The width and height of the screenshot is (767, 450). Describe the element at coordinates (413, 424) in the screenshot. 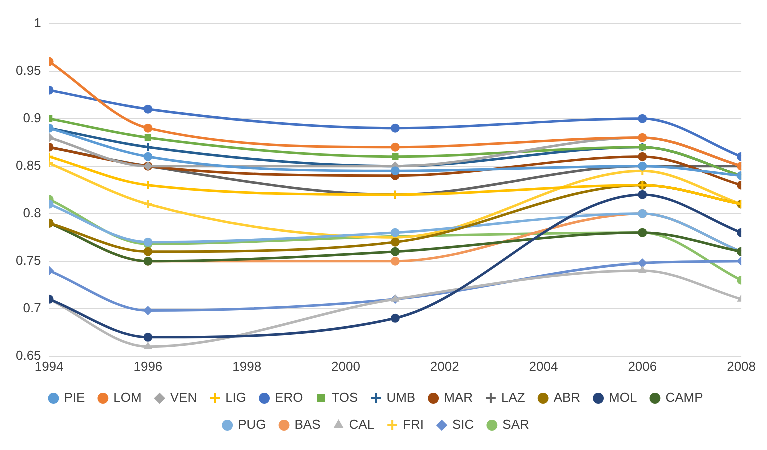

I see `legend-label: FRI` at that location.